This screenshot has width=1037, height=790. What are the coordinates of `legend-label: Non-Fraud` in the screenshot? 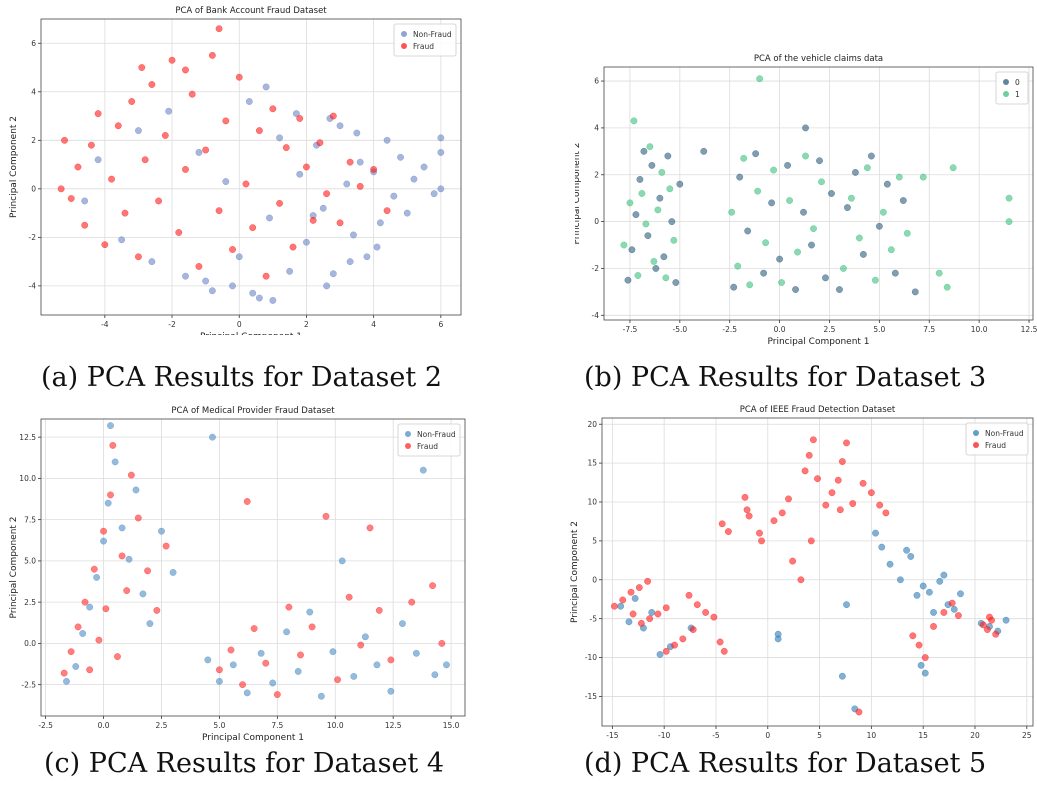 It's located at (1004, 433).